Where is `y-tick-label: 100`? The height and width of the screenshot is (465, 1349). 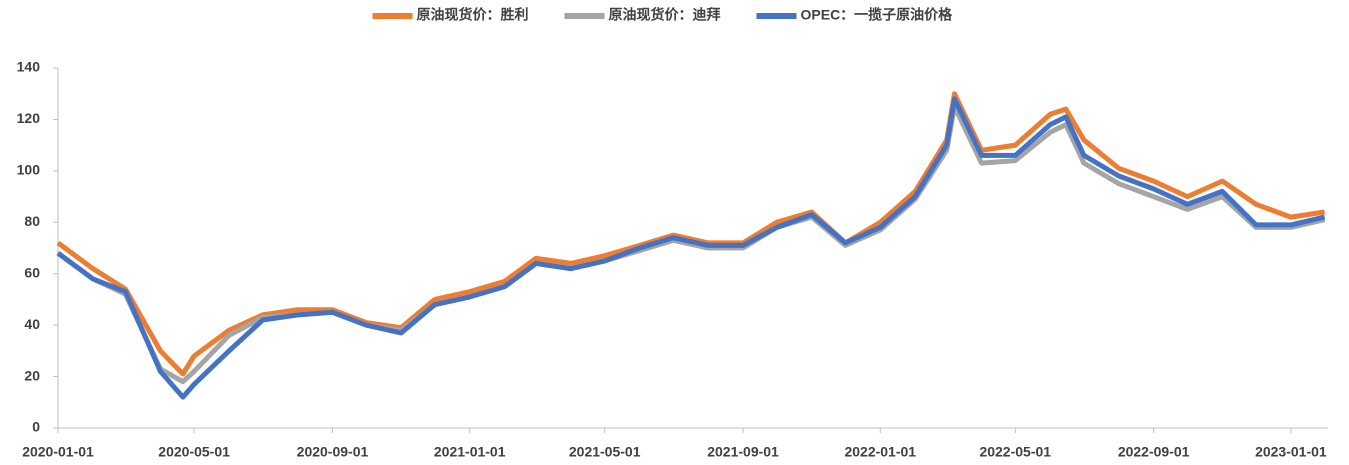
y-tick-label: 100 is located at coordinates (29, 170).